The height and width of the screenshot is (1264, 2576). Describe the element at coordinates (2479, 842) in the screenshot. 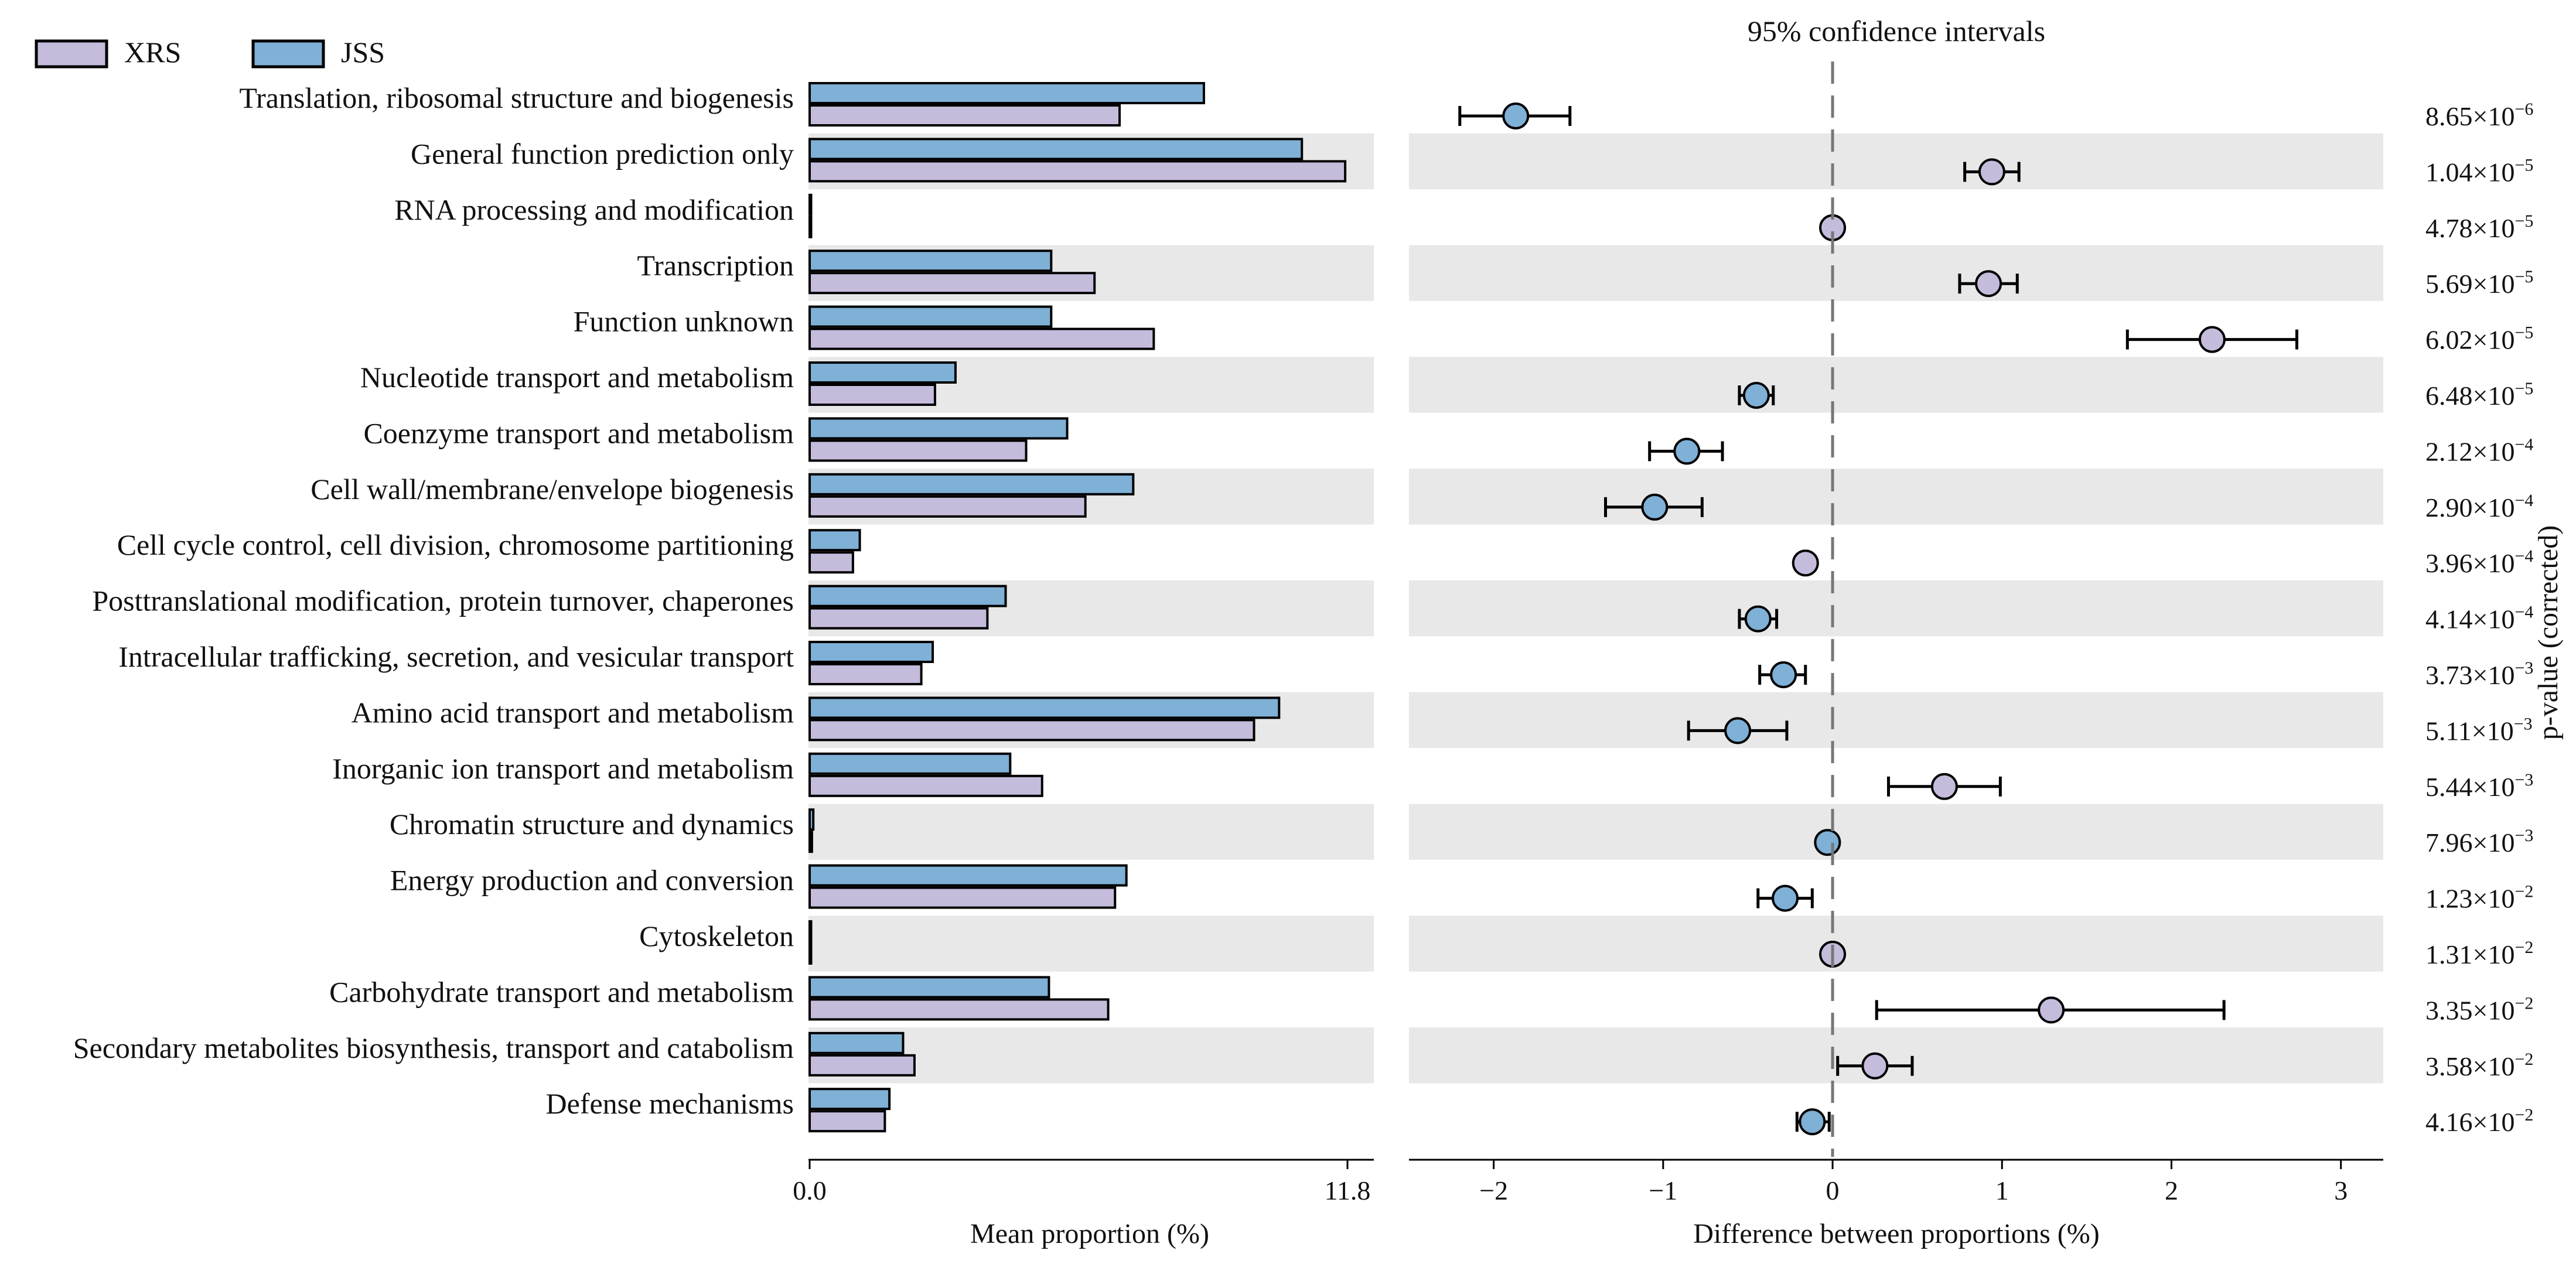

I see `p-value: 7.96×10⁻³` at that location.